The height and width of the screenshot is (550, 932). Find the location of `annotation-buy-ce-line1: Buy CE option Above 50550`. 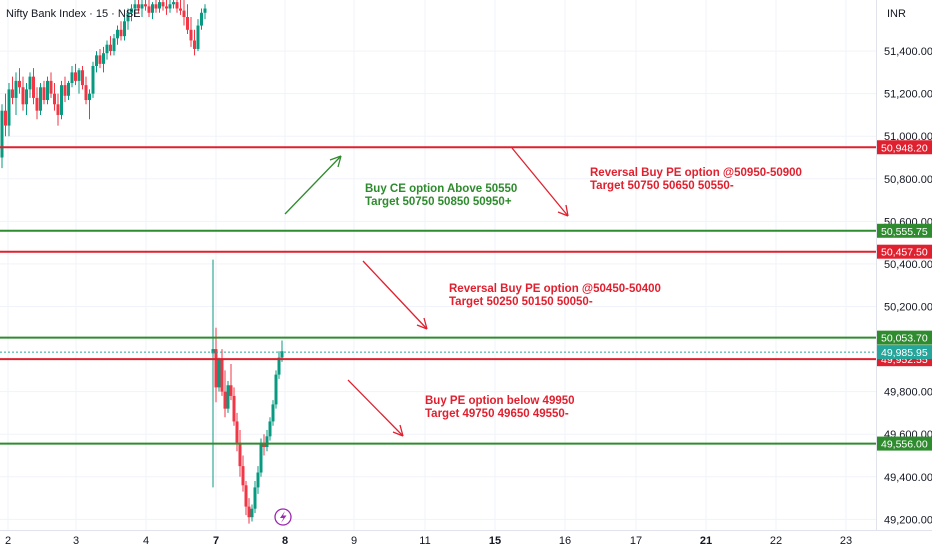

annotation-buy-ce-line1: Buy CE option Above 50550 is located at coordinates (441, 189).